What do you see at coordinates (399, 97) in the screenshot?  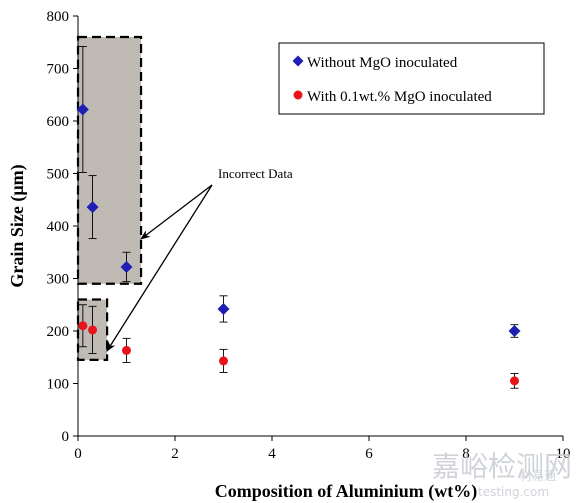 I see `legend-label-with-mgo: With 0.1wt.% MgO inoculated` at bounding box center [399, 97].